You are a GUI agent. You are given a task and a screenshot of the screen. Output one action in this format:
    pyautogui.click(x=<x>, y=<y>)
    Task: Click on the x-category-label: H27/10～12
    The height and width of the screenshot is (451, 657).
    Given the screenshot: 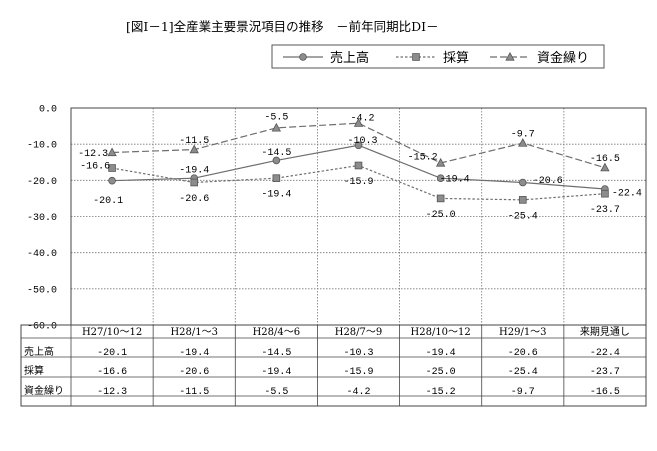 What is the action you would take?
    pyautogui.click(x=112, y=332)
    